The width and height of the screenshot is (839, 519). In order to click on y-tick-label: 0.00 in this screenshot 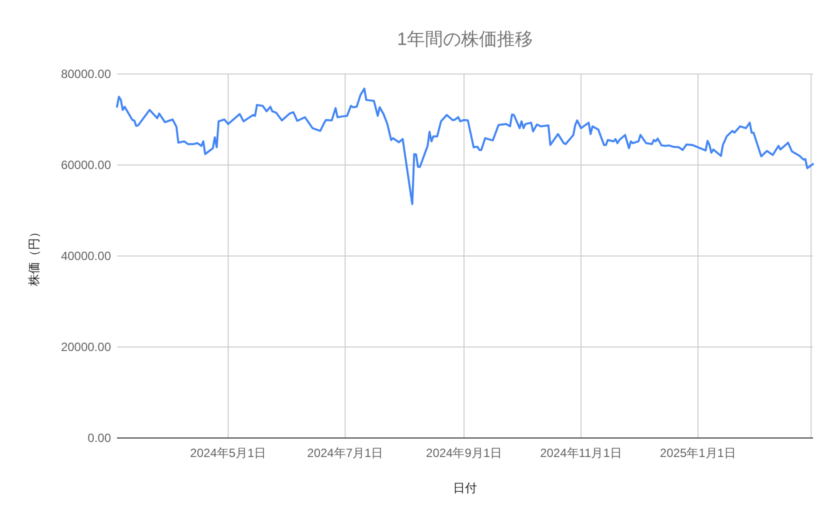, I will do `click(100, 438)`.